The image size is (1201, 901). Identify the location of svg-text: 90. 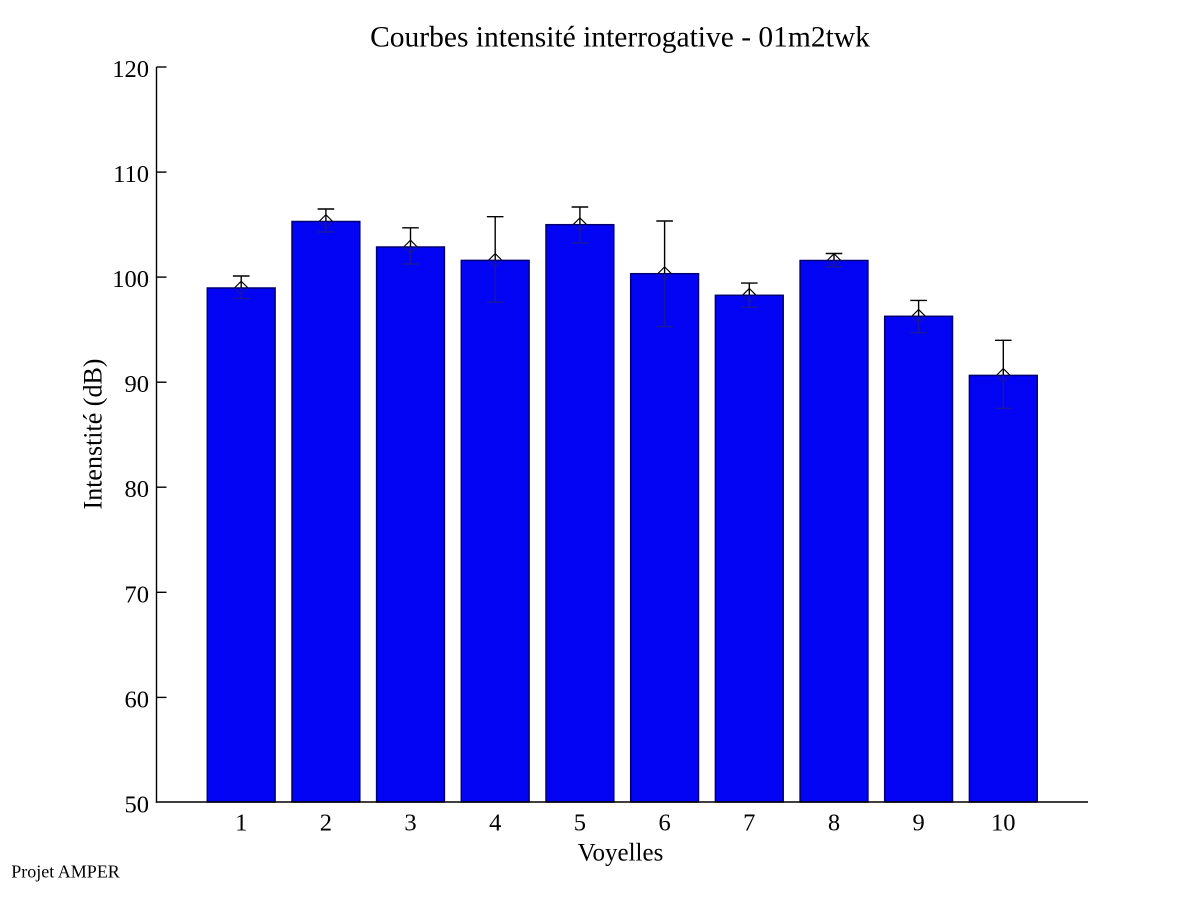
(137, 384).